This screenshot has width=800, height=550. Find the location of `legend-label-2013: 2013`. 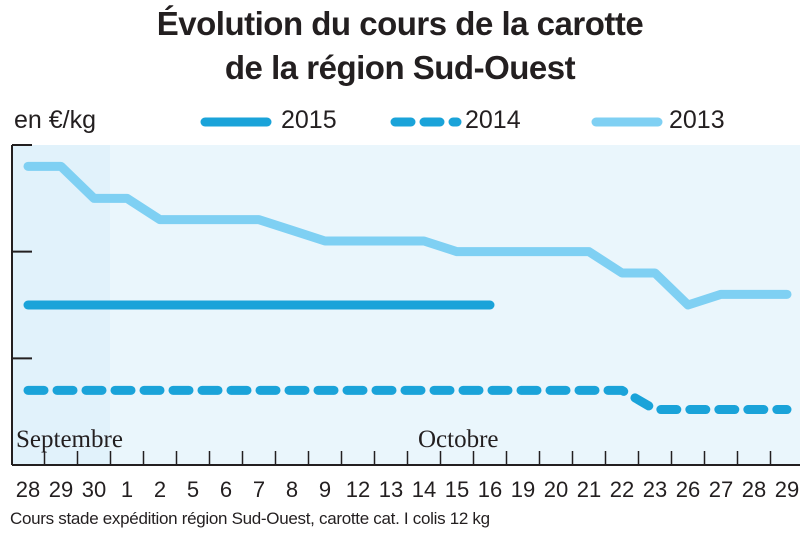

legend-label-2013: 2013 is located at coordinates (697, 120).